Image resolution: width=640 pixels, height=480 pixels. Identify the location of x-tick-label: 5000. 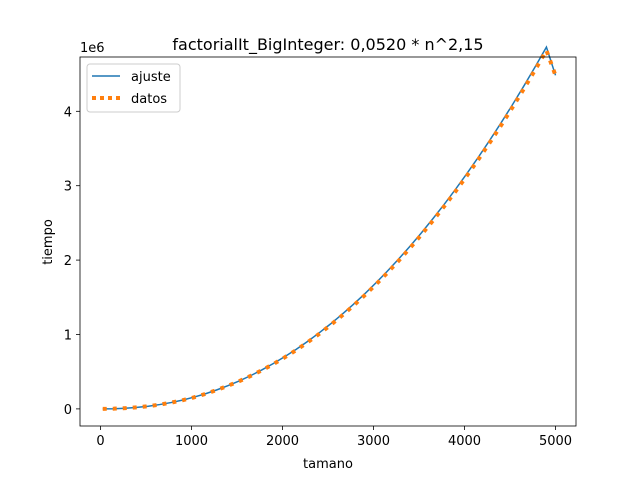
(555, 441).